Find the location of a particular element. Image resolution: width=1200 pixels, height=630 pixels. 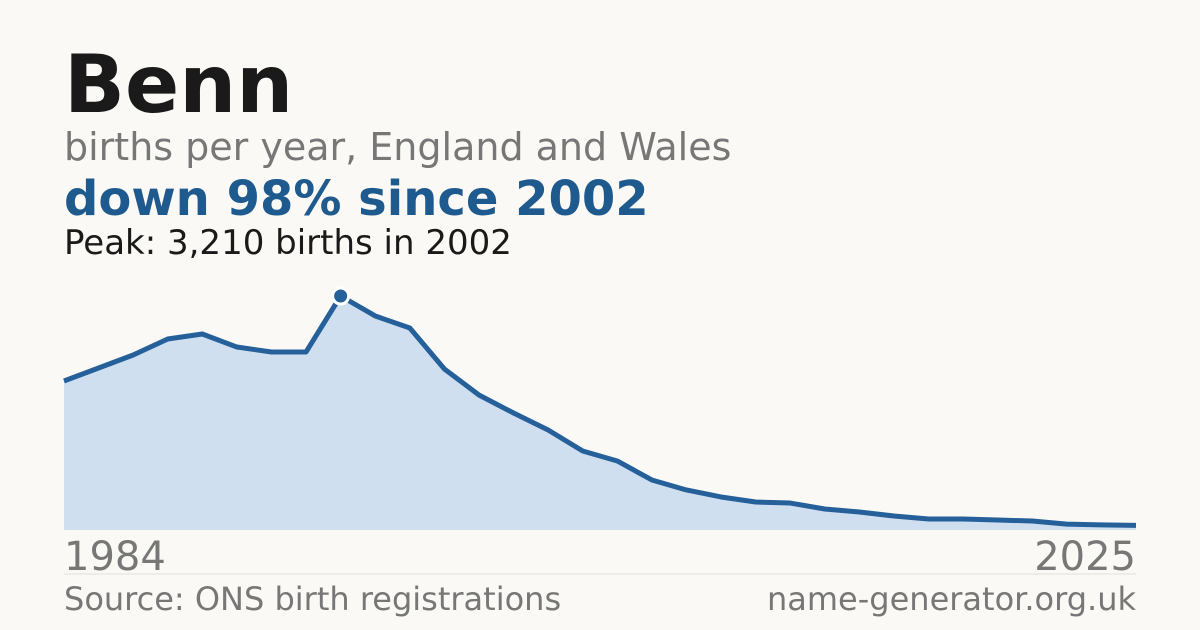

x-tick-label: 1984 is located at coordinates (115, 557).